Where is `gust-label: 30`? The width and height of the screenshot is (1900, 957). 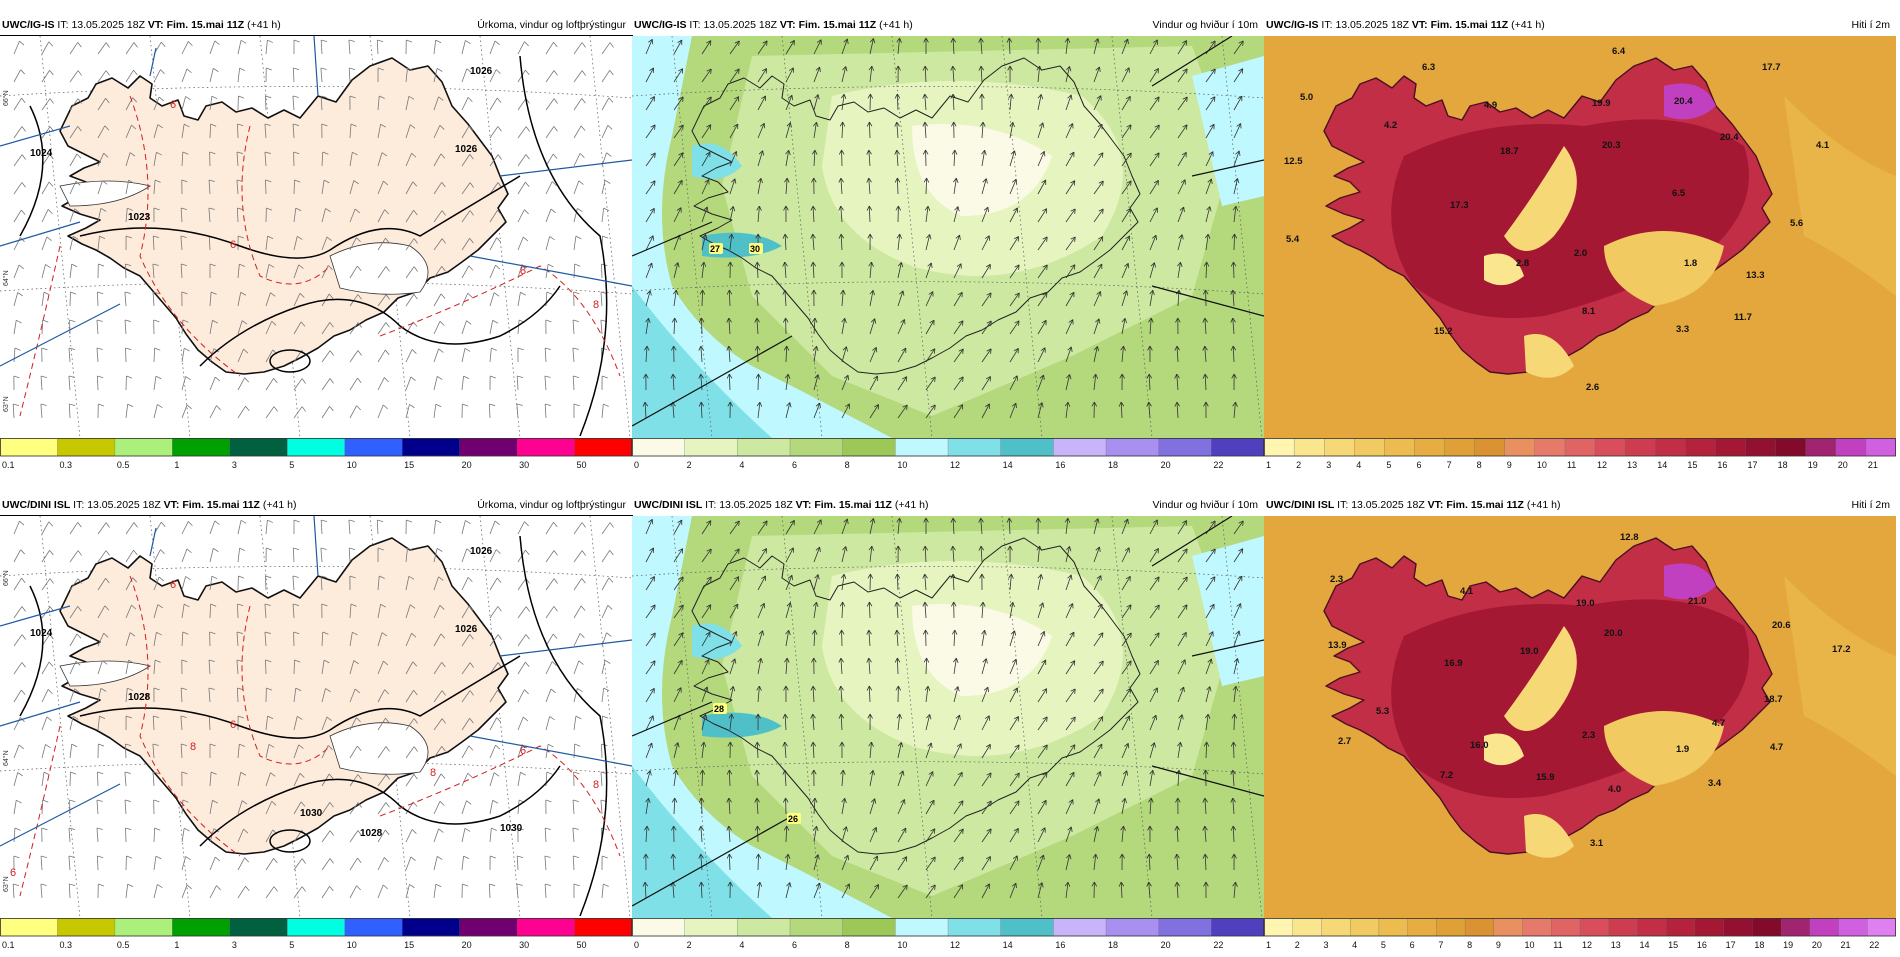 gust-label: 30 is located at coordinates (755, 249).